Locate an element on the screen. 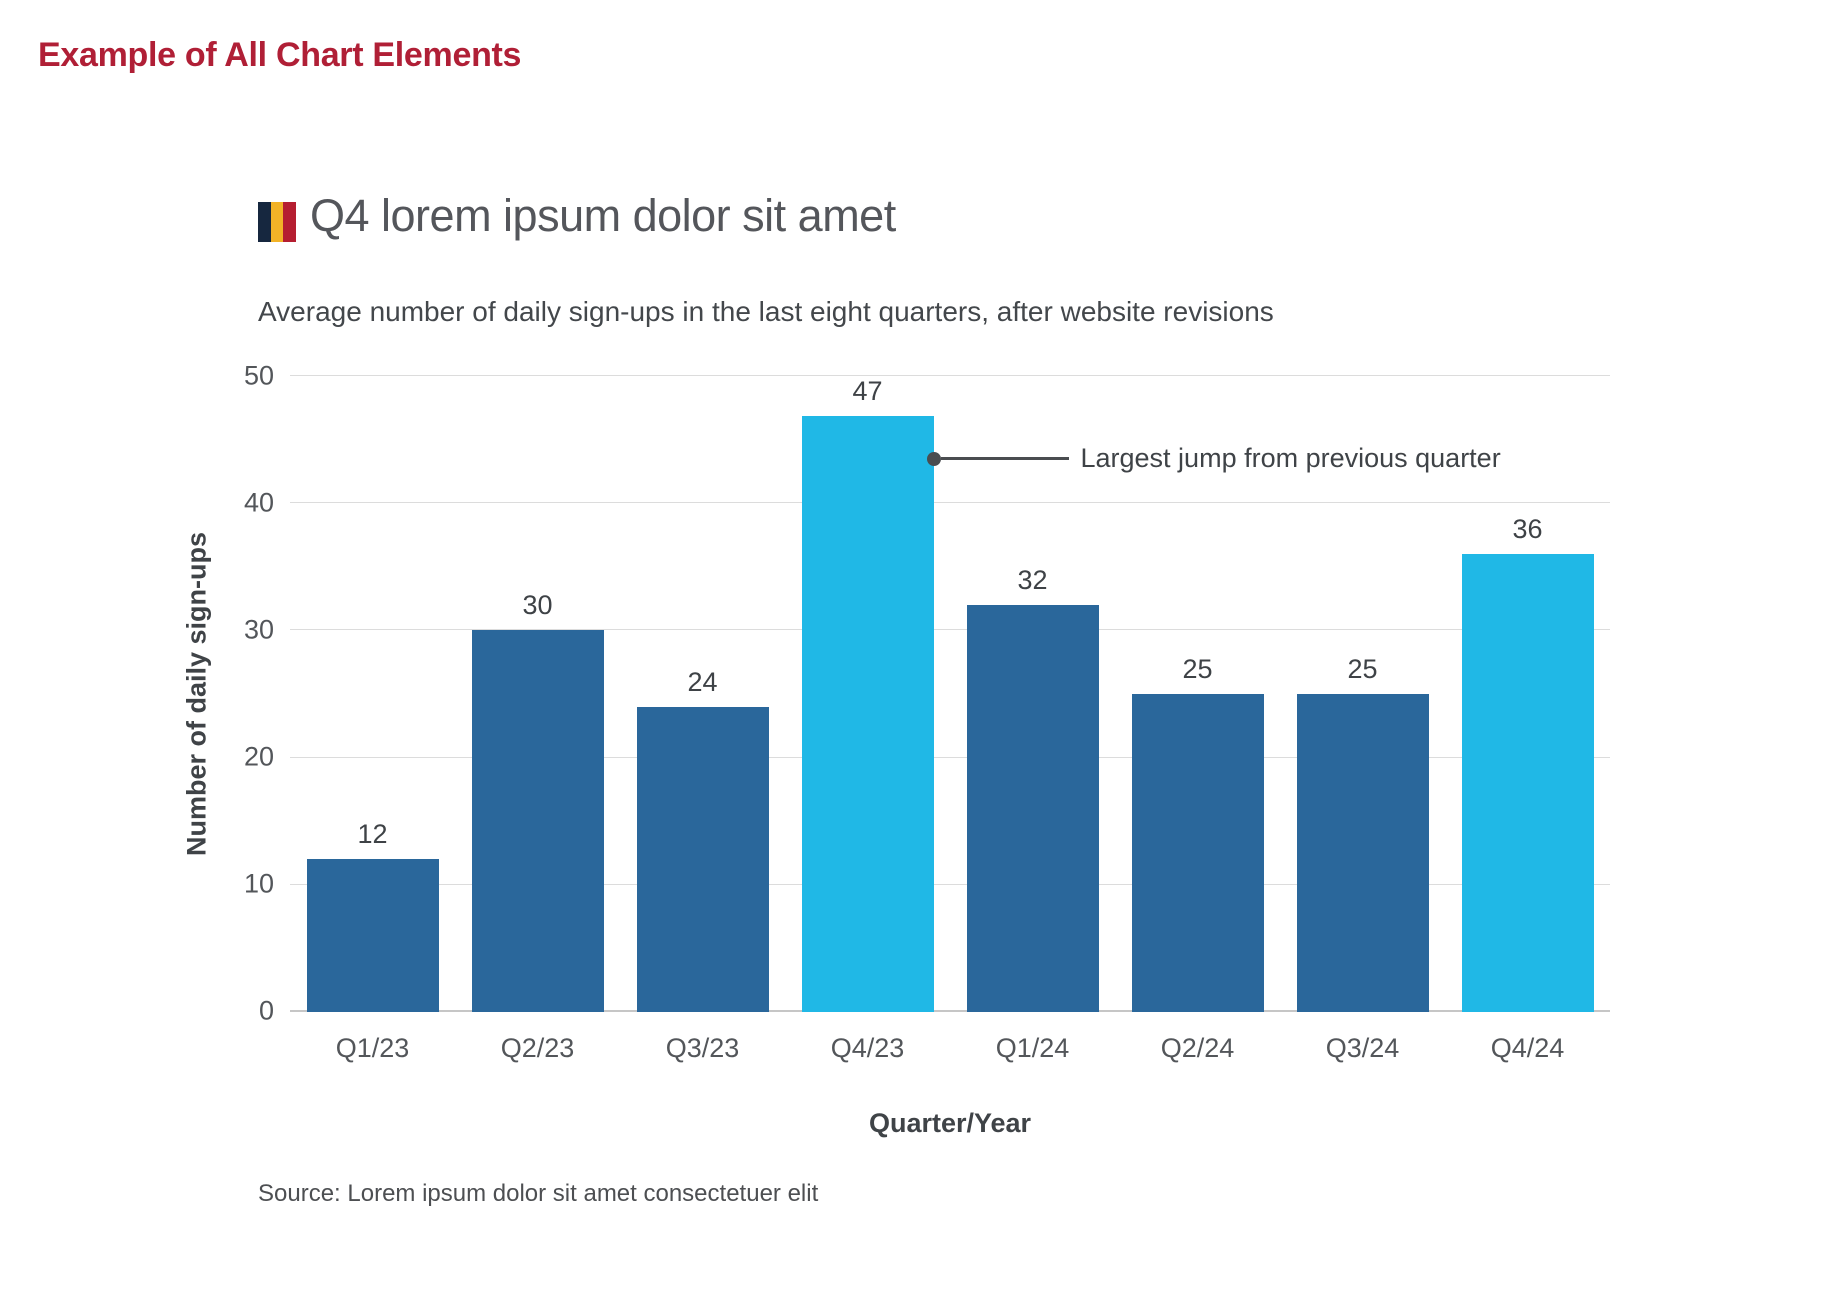 This screenshot has height=1292, width=1840. y-tick-label: 20 is located at coordinates (258, 756).